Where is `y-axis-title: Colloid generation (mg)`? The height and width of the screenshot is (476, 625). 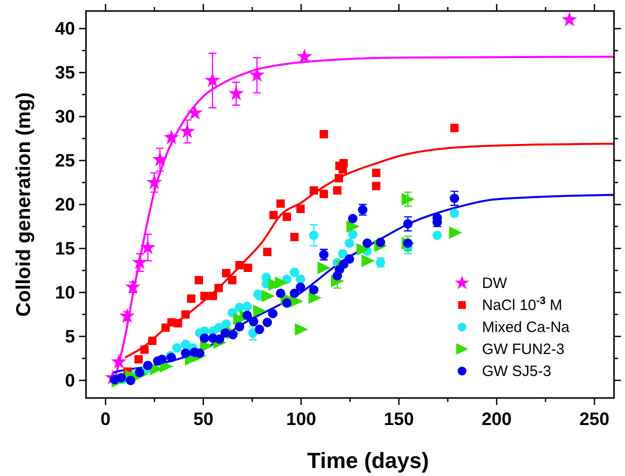 y-axis-title: Colloid generation (mg) is located at coordinates (24, 204).